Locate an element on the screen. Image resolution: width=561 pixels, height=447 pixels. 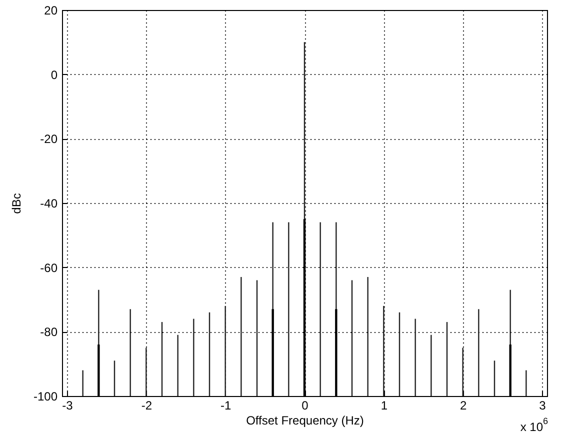
y-tick-label: 0 is located at coordinates (54, 75).